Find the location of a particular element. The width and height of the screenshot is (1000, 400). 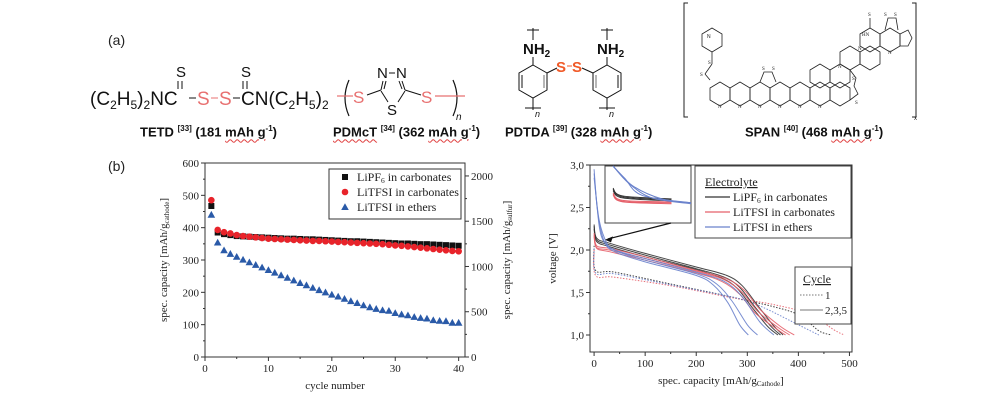

x-tick-label: 0 is located at coordinates (205, 369).